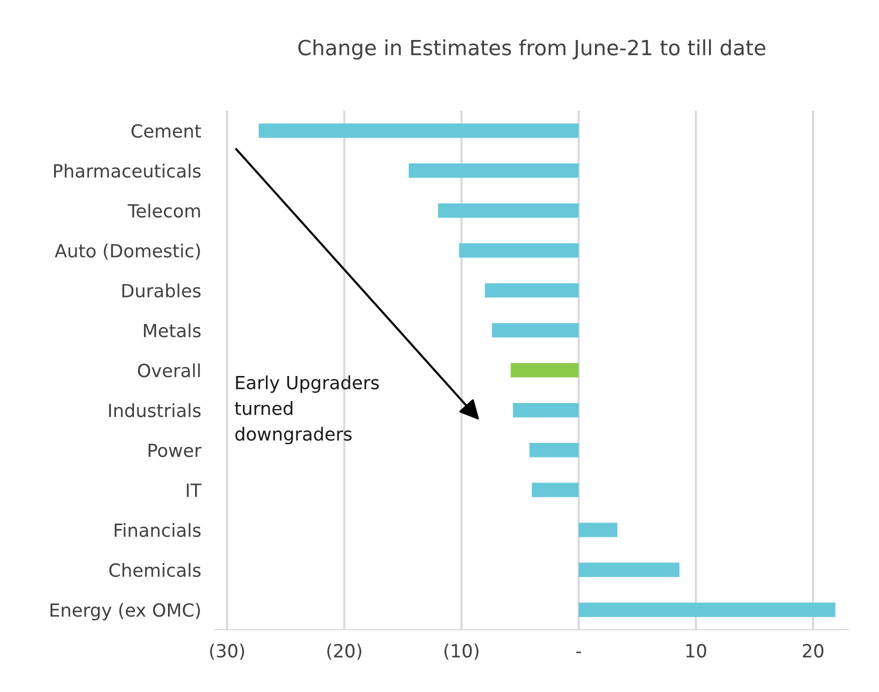 This screenshot has height=692, width=879. Describe the element at coordinates (164, 211) in the screenshot. I see `y-tick-label: Telecom` at that location.